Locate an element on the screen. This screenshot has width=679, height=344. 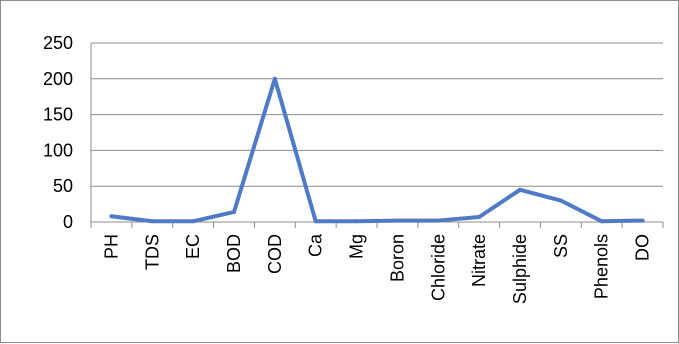
data-point-mg is located at coordinates (356, 221).